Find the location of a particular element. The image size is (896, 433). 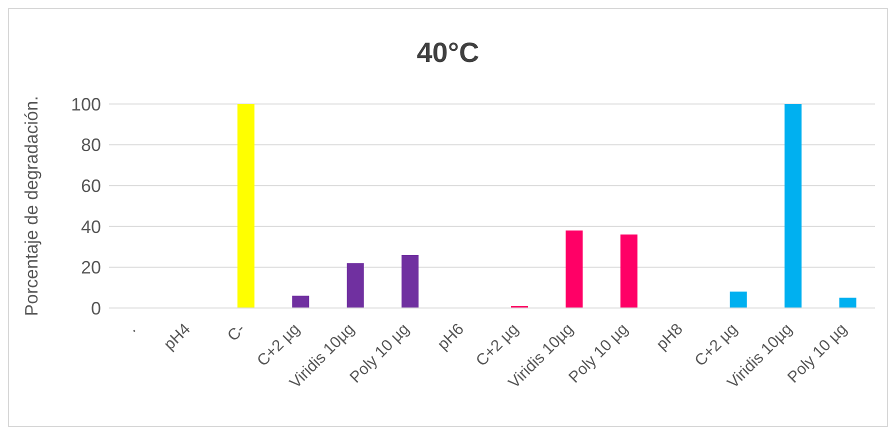

chart-title: 40°C is located at coordinates (448, 53).